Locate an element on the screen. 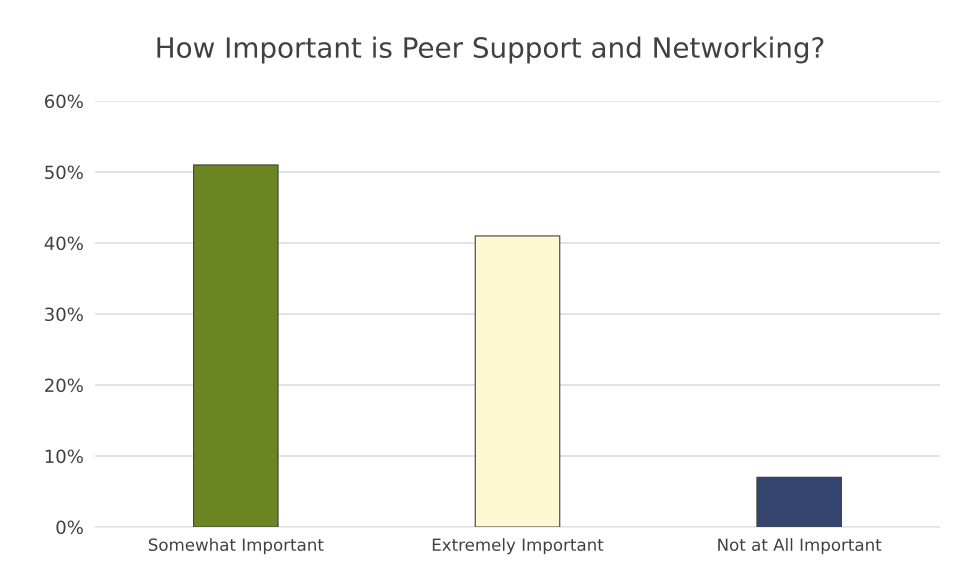  y-tick-label: 40% is located at coordinates (63, 243).